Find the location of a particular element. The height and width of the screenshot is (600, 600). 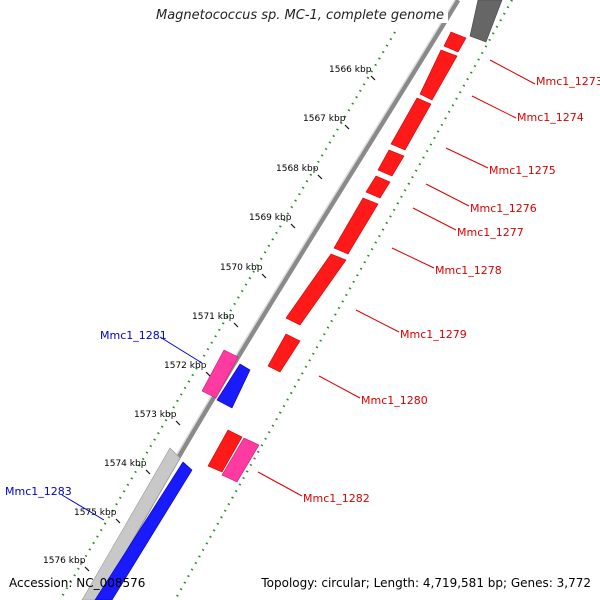

gene-label: Mmc1_1279 is located at coordinates (433, 334).